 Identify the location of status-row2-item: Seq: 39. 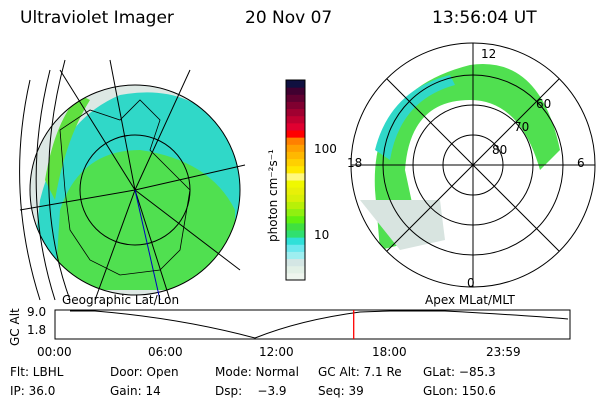
(341, 391).